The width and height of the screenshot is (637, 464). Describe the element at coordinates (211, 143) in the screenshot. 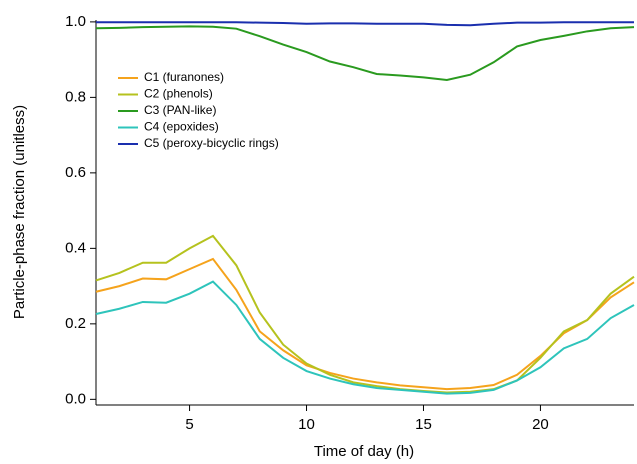

I see `legend-label: C5 (peroxy-bicyclic rings)` at that location.